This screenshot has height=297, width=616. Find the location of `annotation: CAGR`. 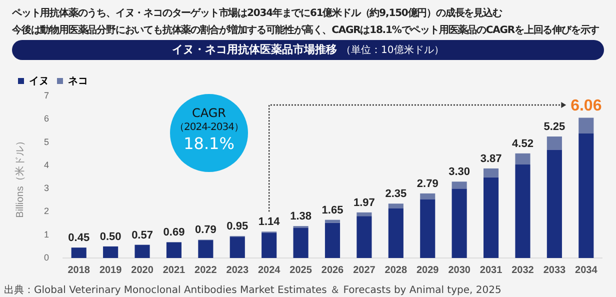

annotation: CAGR is located at coordinates (208, 113).